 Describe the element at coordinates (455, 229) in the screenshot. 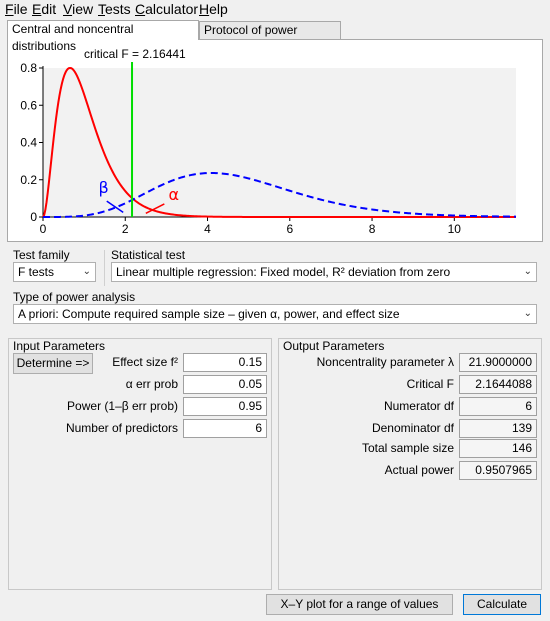

I see `x-tick-label: 10` at that location.